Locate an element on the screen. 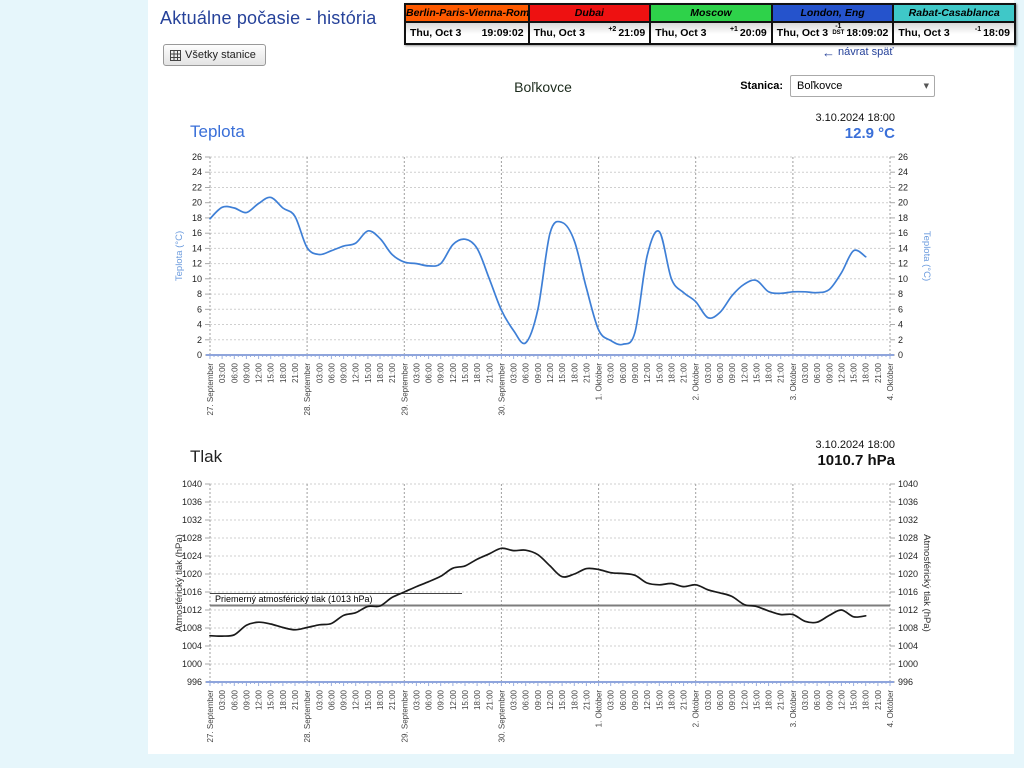  station-select-label: Stanica: is located at coordinates (761, 86).